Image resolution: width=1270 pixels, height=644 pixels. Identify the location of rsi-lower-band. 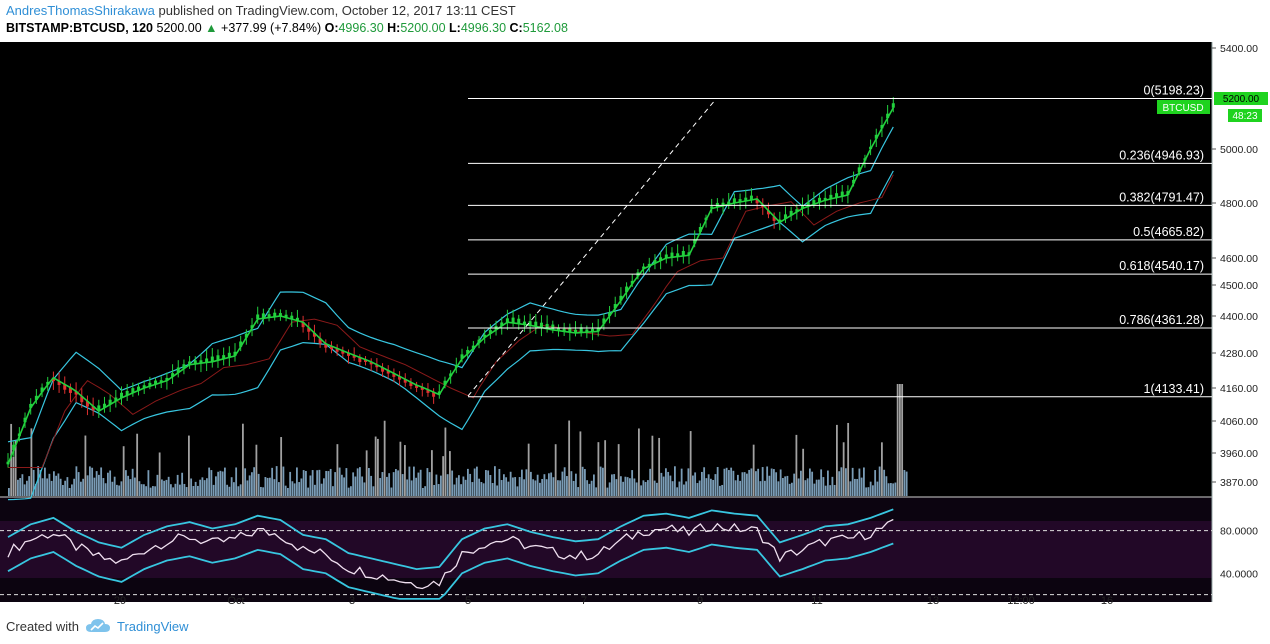
(450, 571).